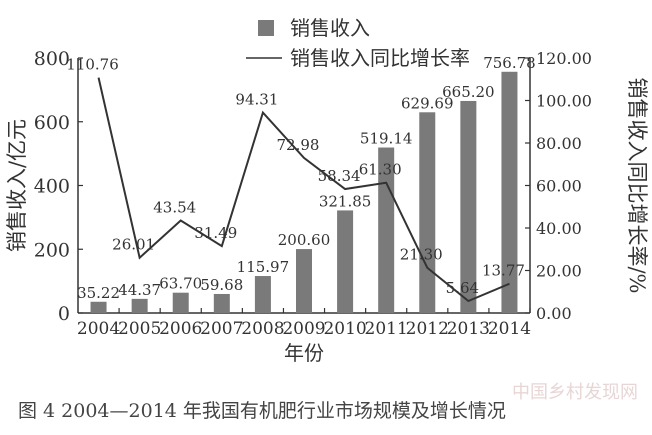 This screenshot has width=652, height=435. I want to click on y-tick-label-right: 40.00, so click(559, 228).